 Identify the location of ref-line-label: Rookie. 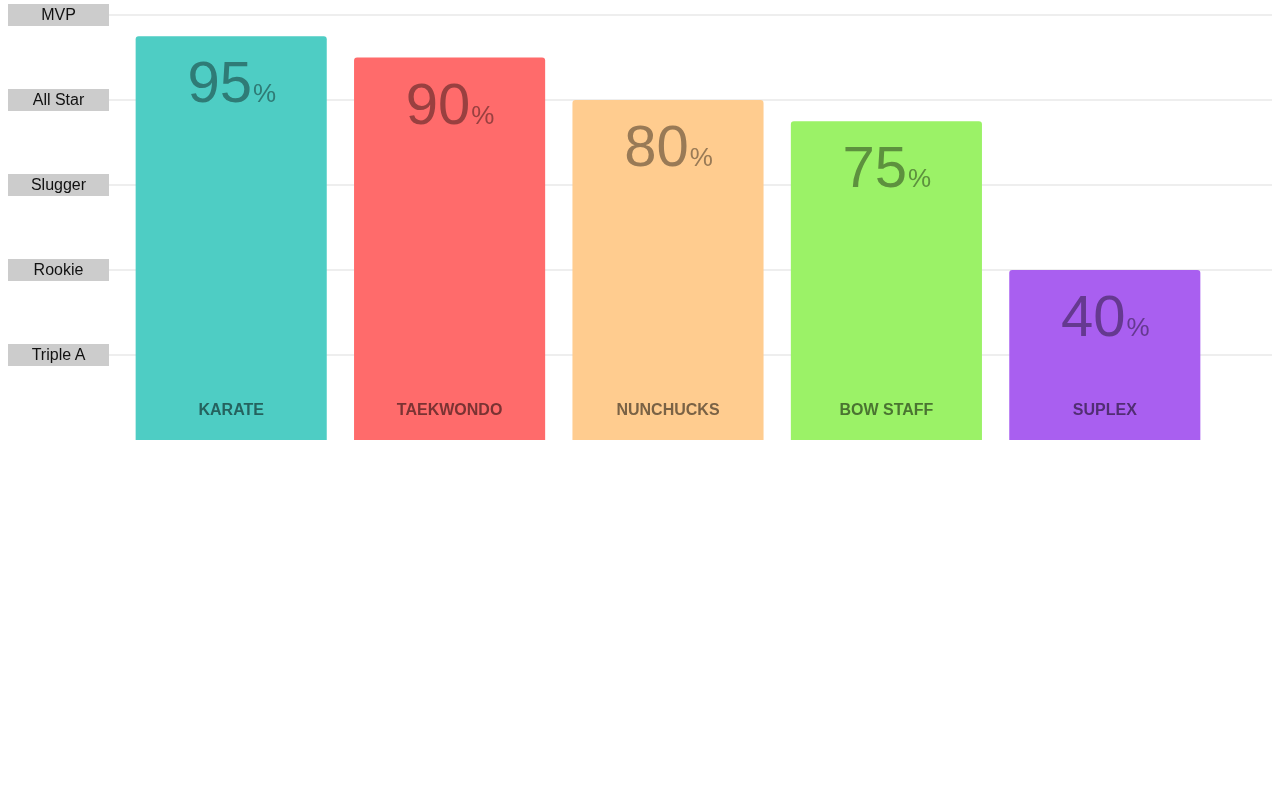
(58, 270).